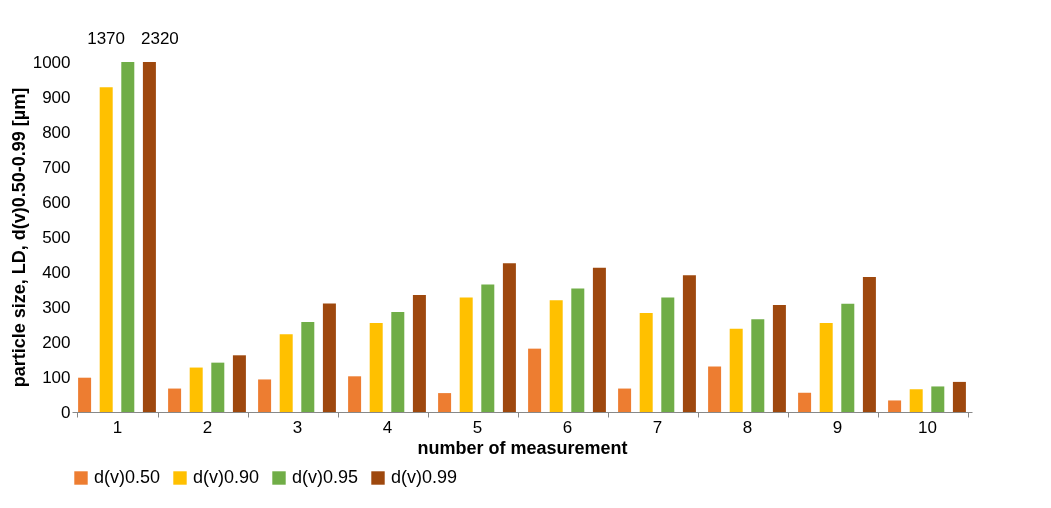  I want to click on y-tick-label: 1000, so click(51, 62).